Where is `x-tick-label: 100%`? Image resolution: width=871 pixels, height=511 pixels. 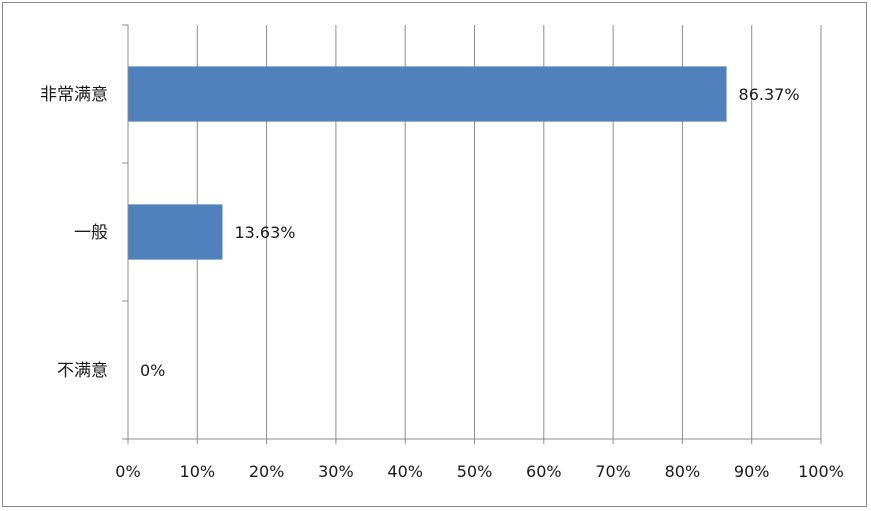
x-tick-label: 100% is located at coordinates (821, 471).